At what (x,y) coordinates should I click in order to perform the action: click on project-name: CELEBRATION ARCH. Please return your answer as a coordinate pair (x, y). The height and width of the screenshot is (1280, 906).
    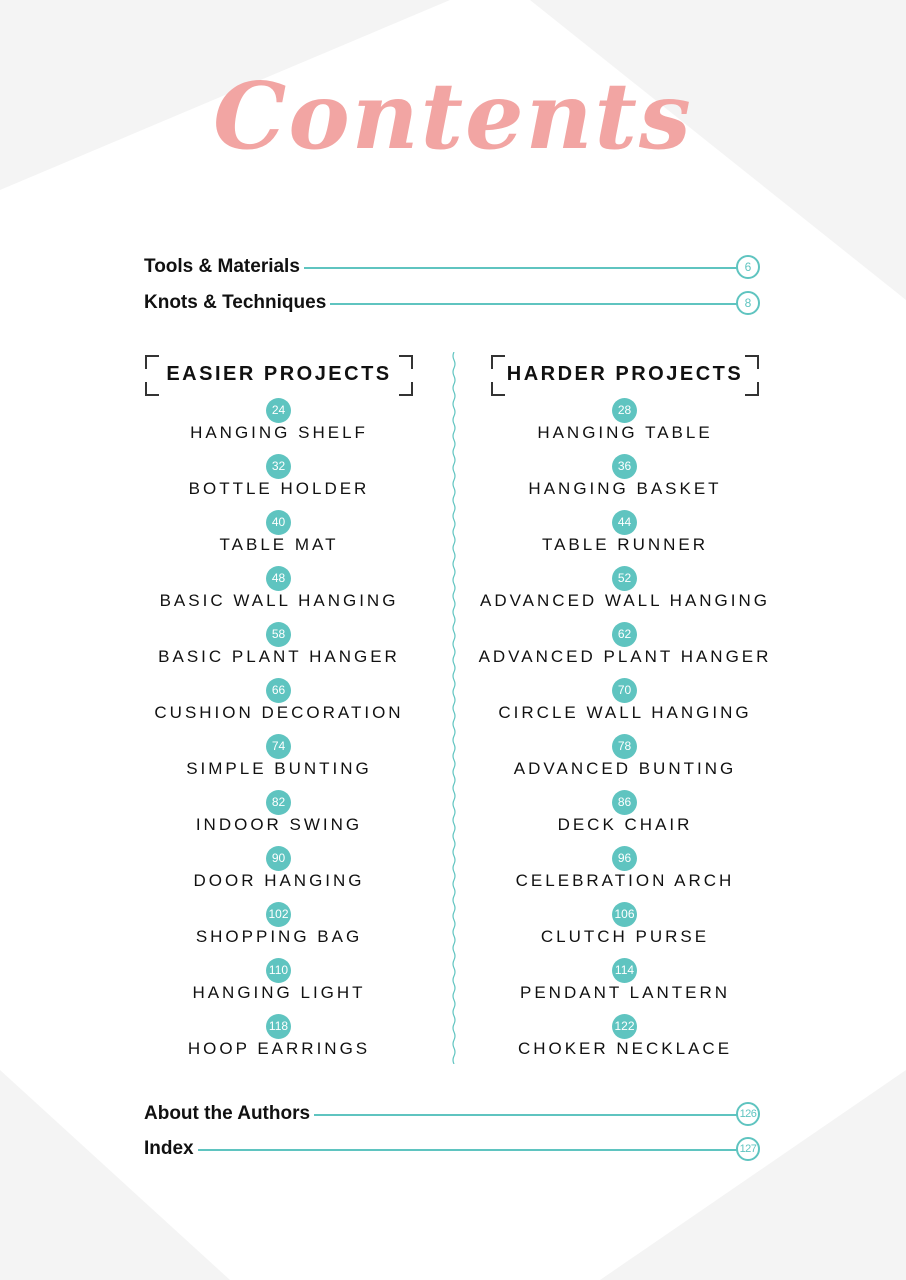
    Looking at the image, I should click on (625, 880).